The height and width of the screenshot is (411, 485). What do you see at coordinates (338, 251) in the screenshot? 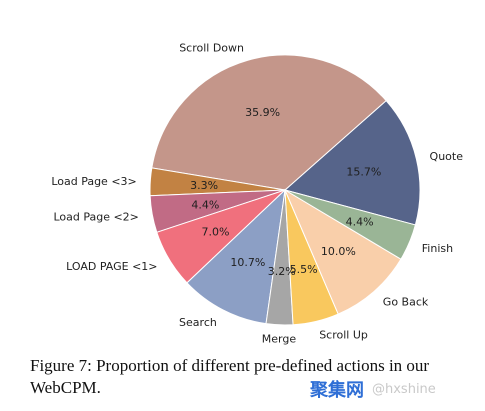
I see `pct-label-go-back: 10.0%` at bounding box center [338, 251].